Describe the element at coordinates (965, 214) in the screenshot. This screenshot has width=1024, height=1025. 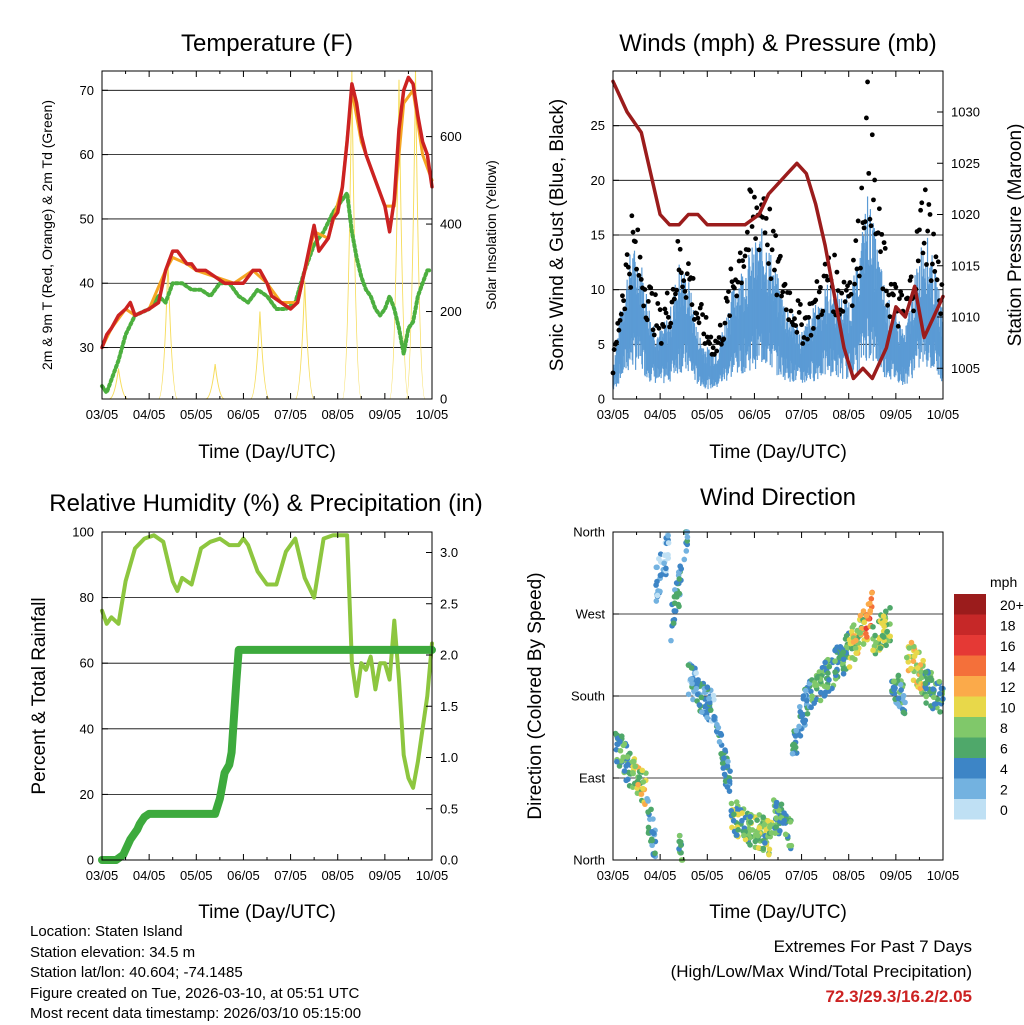
I see `y2-tick-label: 1020` at that location.